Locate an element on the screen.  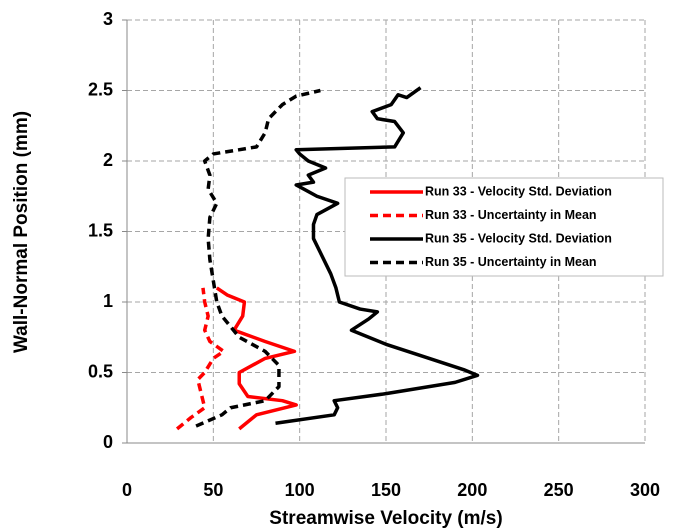
x-tick-label: 0 is located at coordinates (127, 490).